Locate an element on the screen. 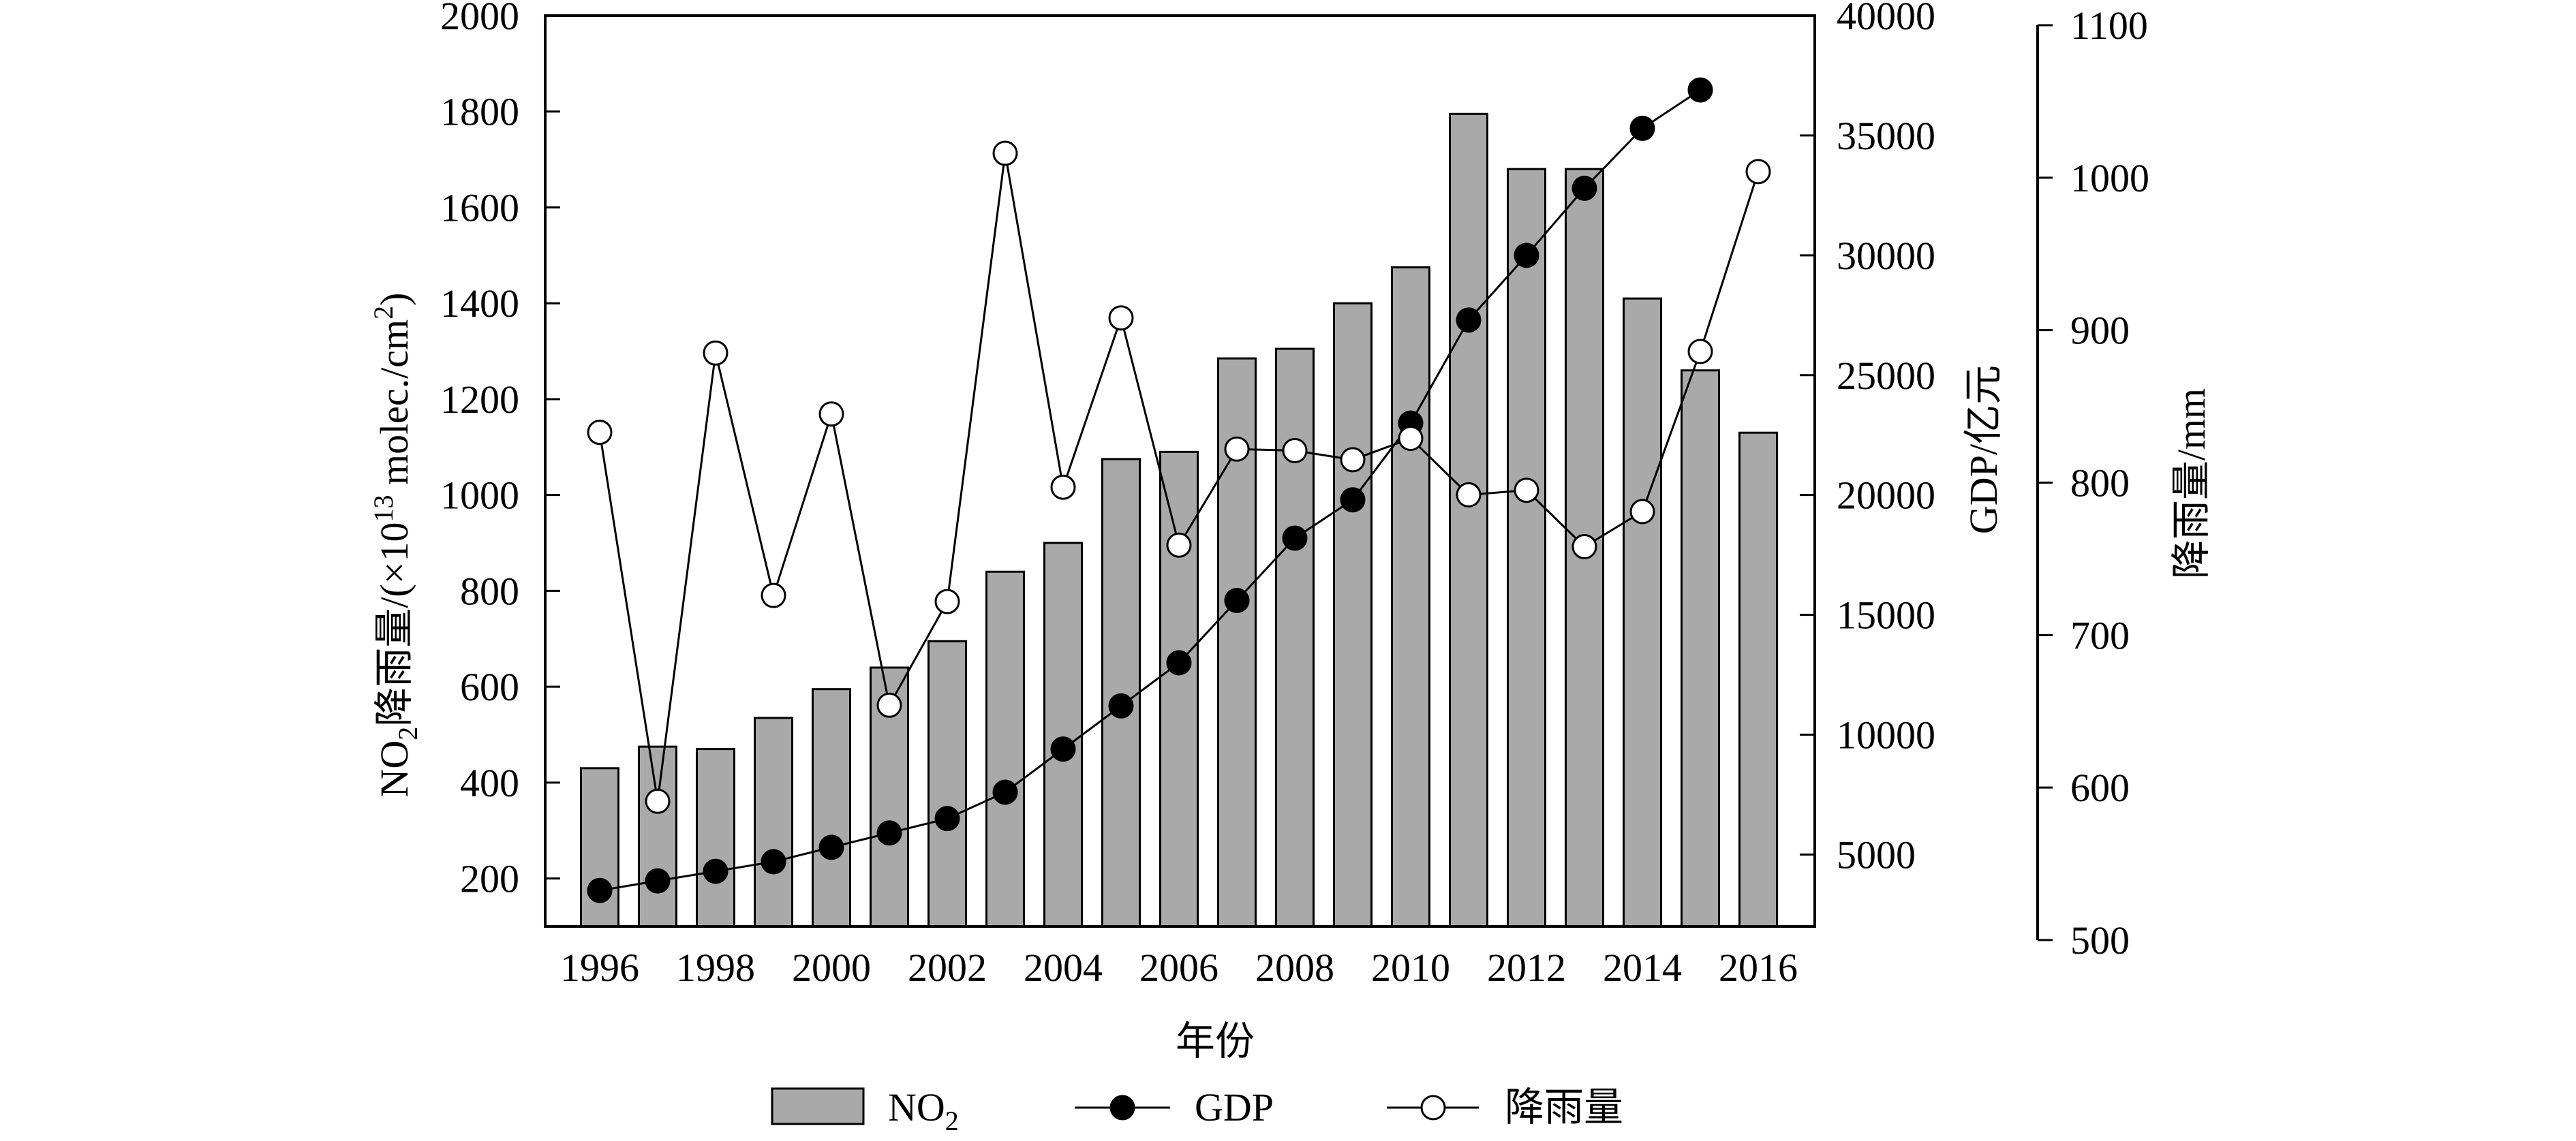  rainfall-tick-label-500: 500 is located at coordinates (2100, 940).